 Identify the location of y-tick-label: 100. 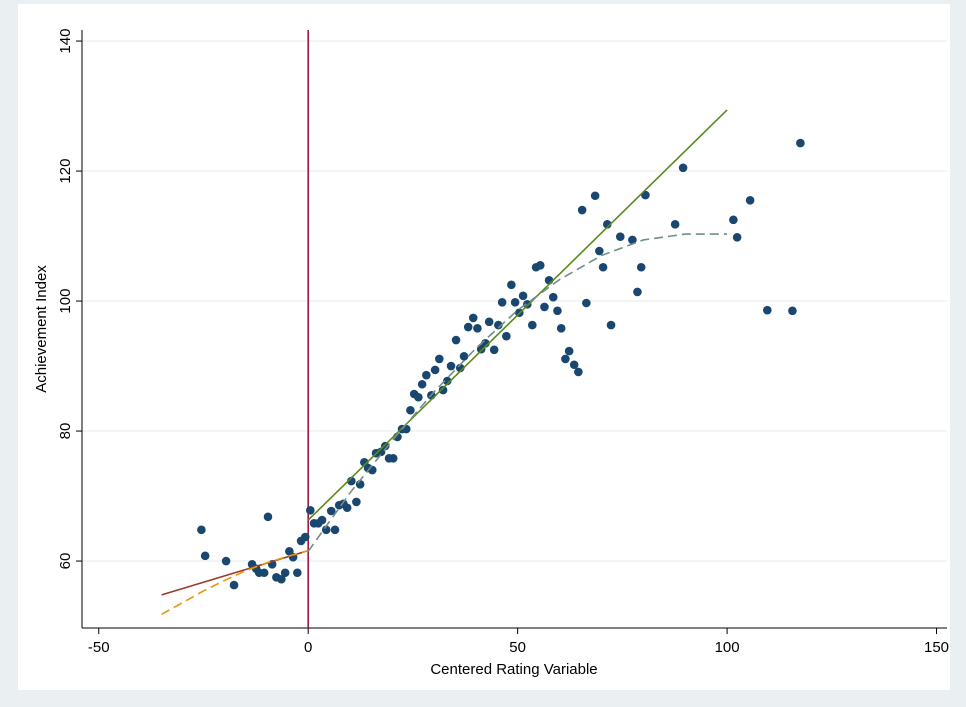
(65, 301).